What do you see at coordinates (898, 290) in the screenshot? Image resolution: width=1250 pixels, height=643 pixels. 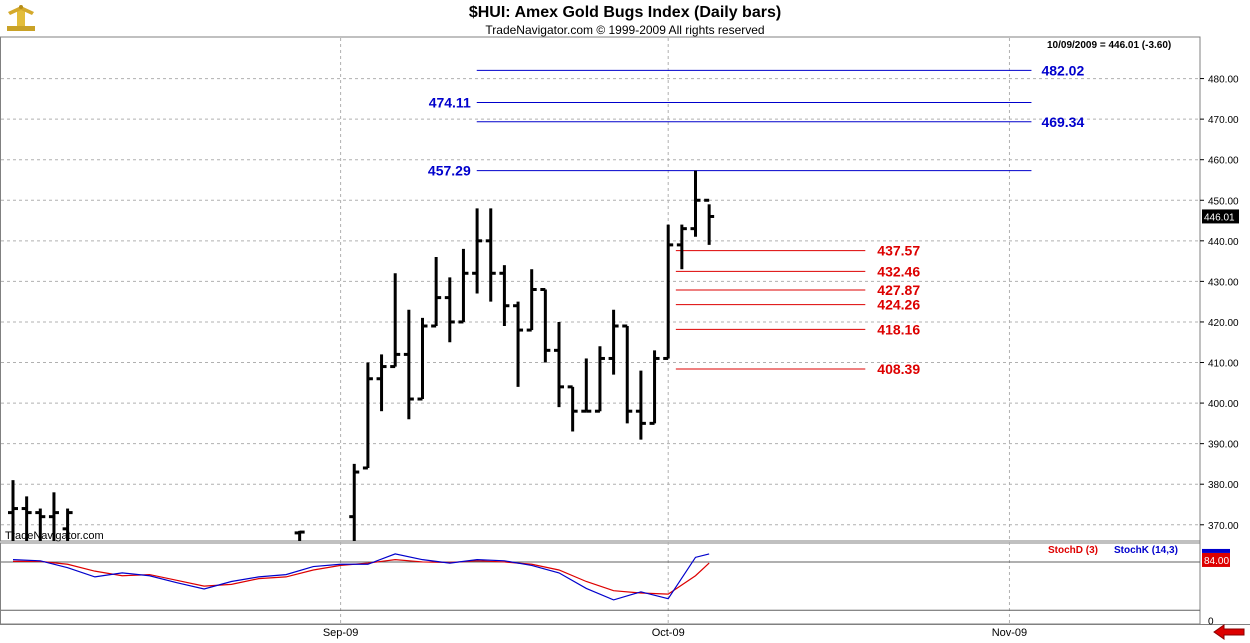 I see `support-label: 427.87` at bounding box center [898, 290].